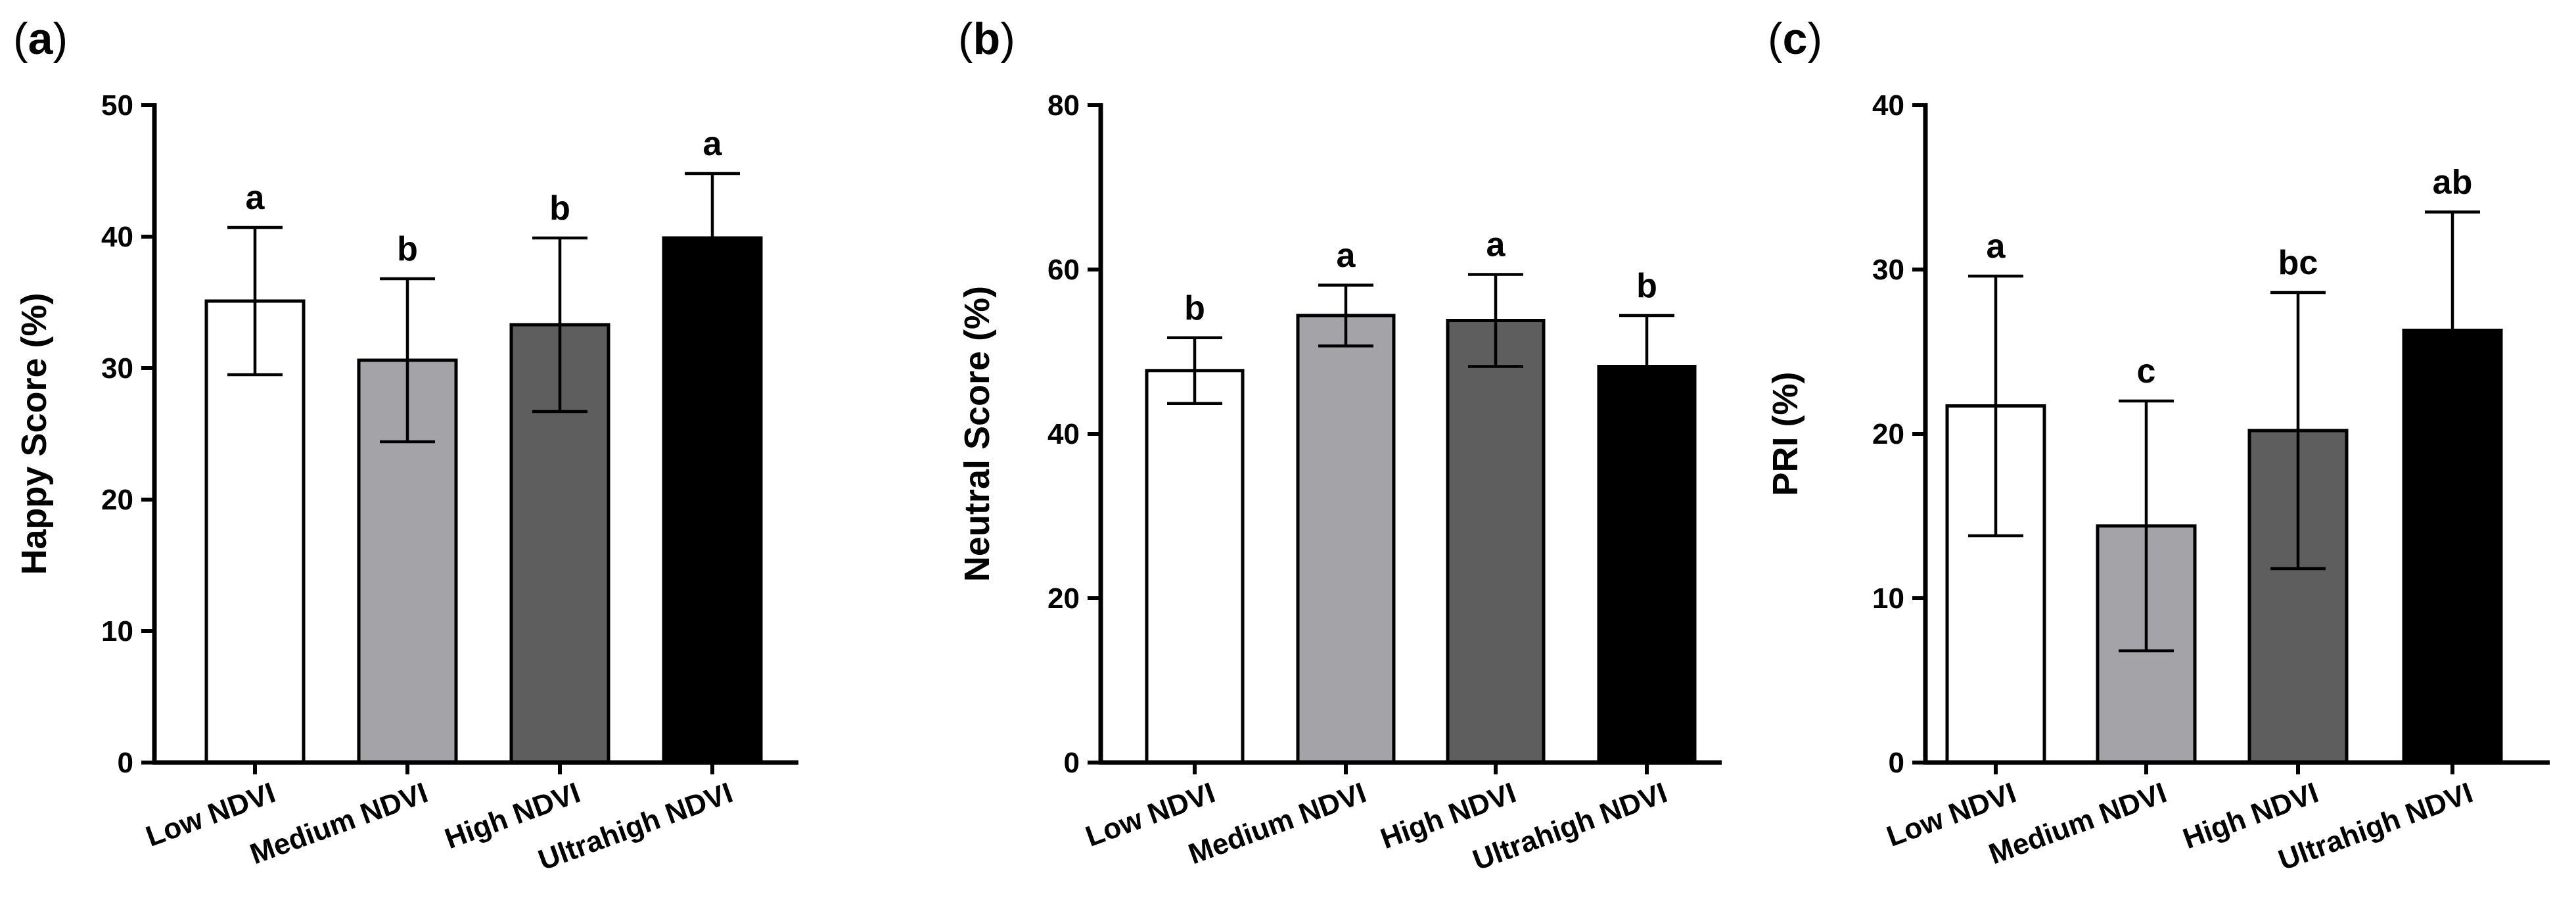 The width and height of the screenshot is (2576, 919). I want to click on significance-label-c-3: bc, so click(2298, 263).